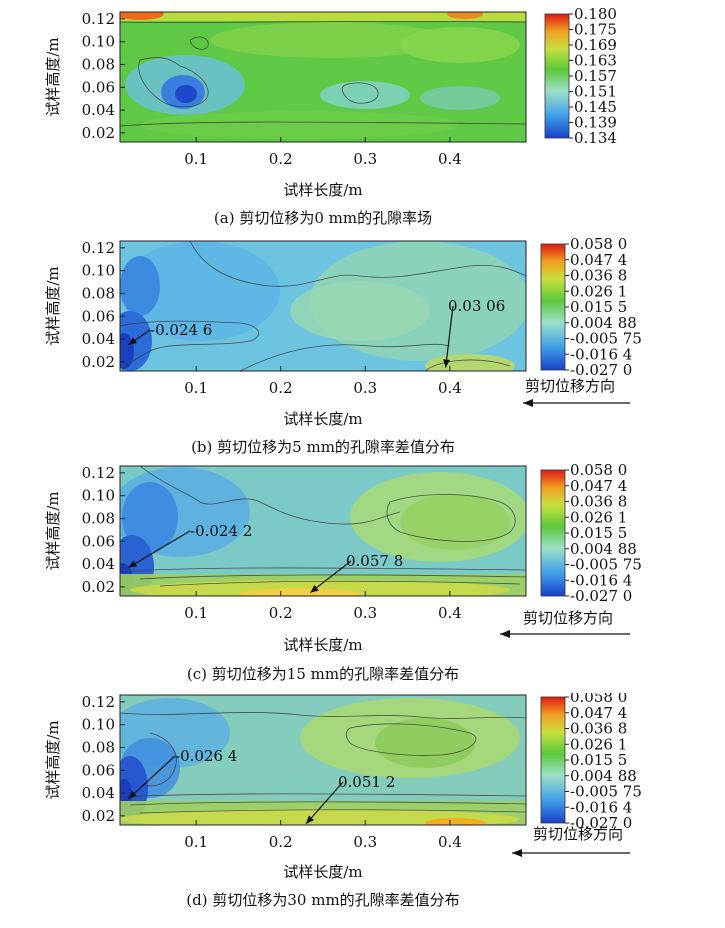 The height and width of the screenshot is (928, 725). I want to click on panel-b-xticks: 0.1 0.2 0.3 0.4, so click(323, 381).